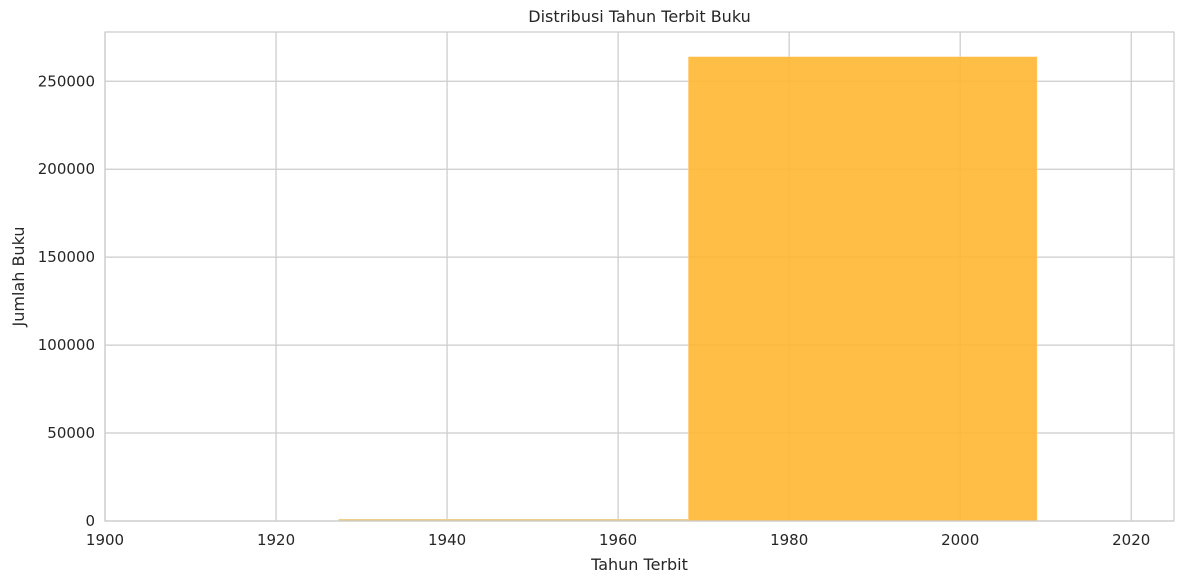 The image size is (1184, 584). Describe the element at coordinates (66, 81) in the screenshot. I see `y-tick-label-250000: 250000` at that location.